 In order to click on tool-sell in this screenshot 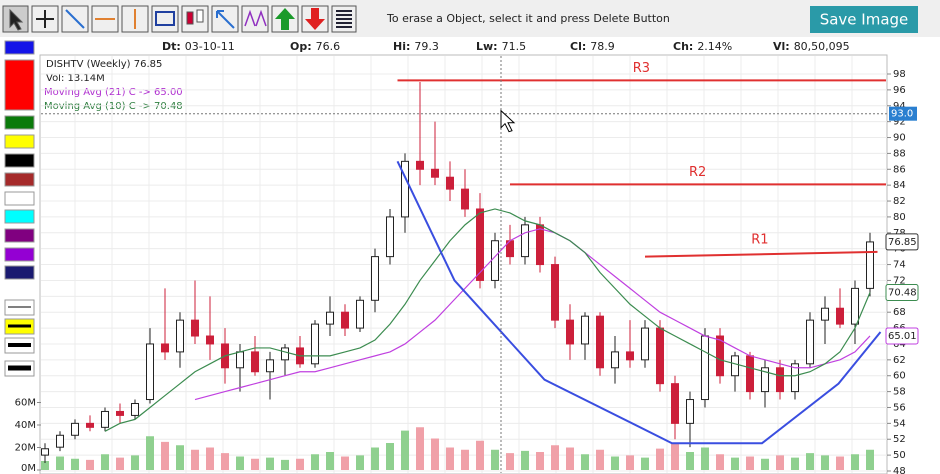, I will do `click(315, 19)`.